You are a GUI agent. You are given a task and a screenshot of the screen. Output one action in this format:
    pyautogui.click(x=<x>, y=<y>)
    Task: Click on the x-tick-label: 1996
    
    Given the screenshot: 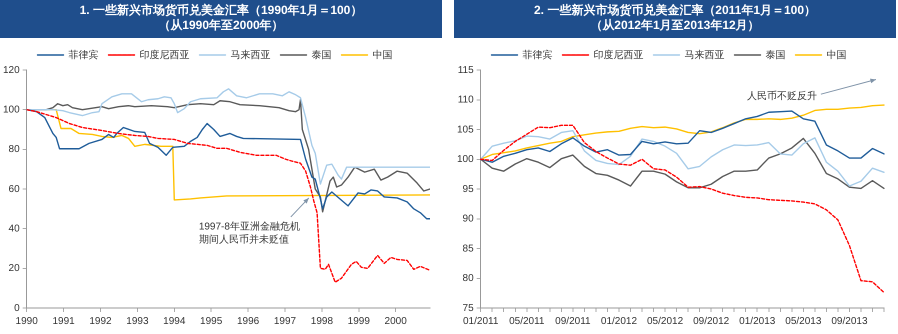 What is the action you would take?
    pyautogui.click(x=248, y=321)
    